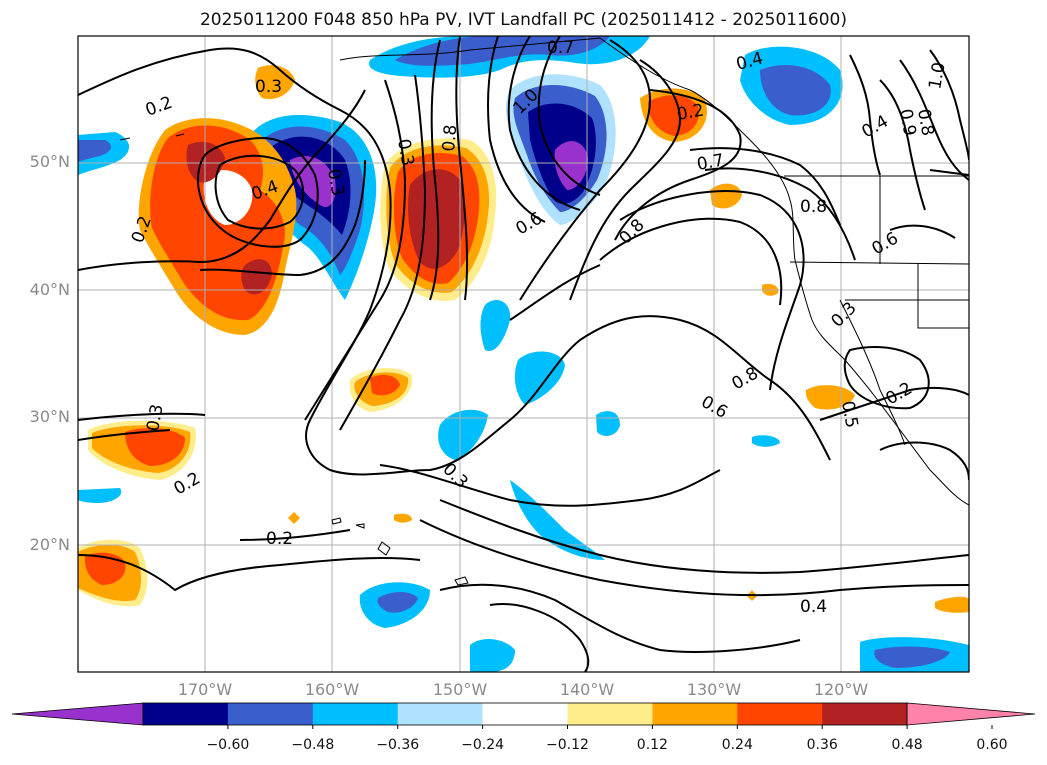  I want to click on contour-label: 0.5, so click(849, 414).